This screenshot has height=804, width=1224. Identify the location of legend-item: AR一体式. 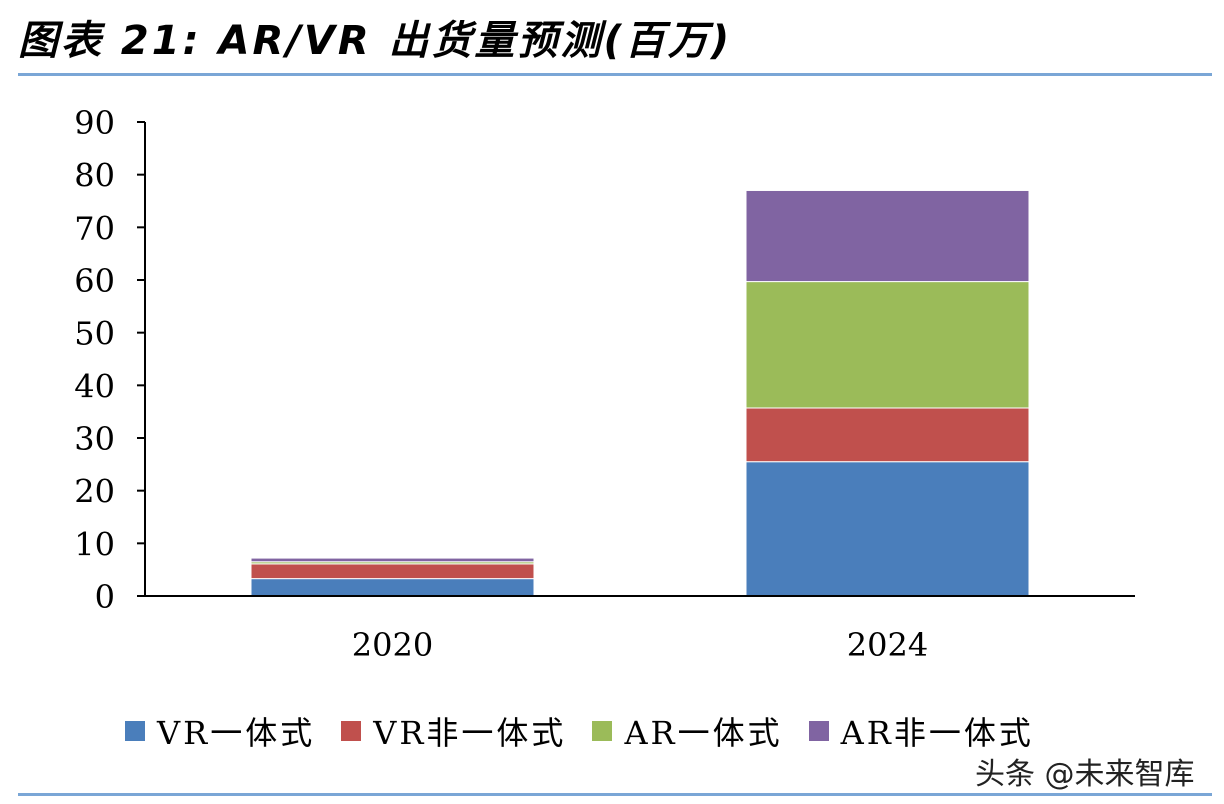
(687, 731).